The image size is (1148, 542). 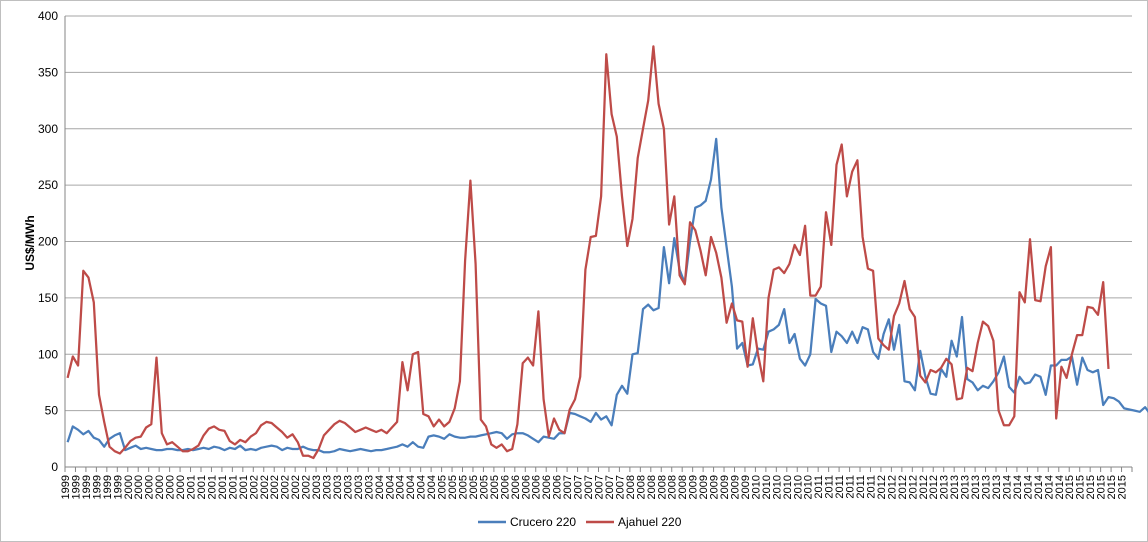 I want to click on y-tick-label: 150, so click(x=48, y=298).